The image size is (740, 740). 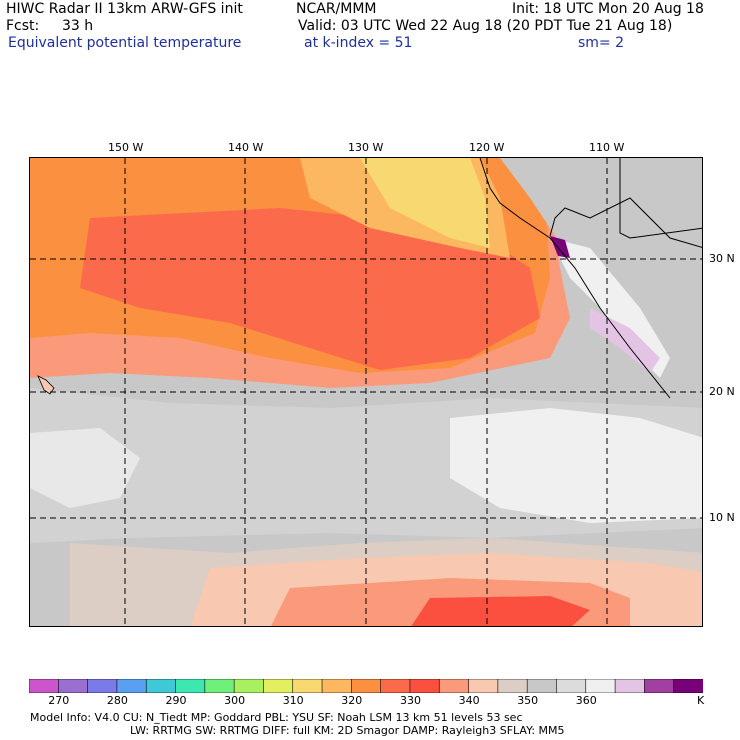 What do you see at coordinates (425, 203) in the screenshot?
I see `yellow-region` at bounding box center [425, 203].